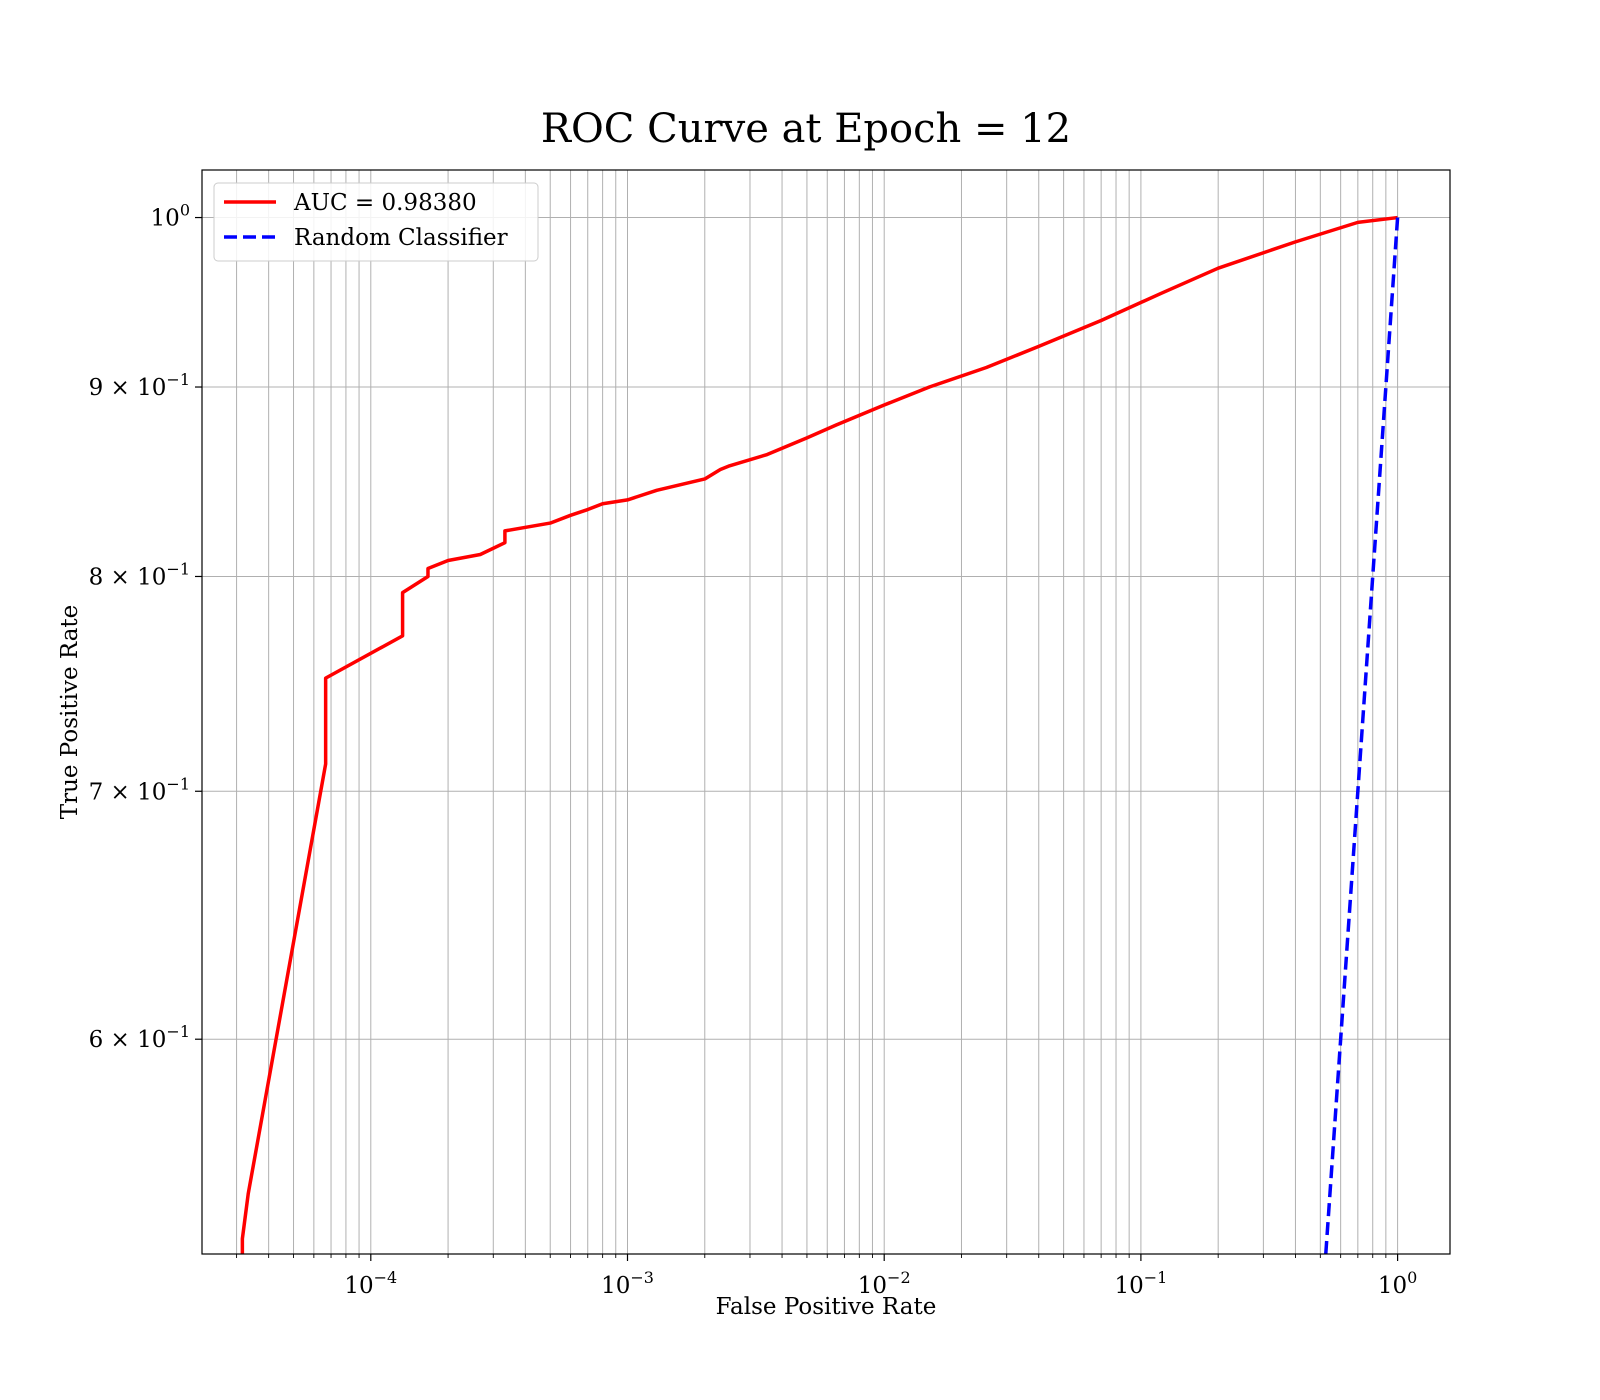  What do you see at coordinates (826, 1307) in the screenshot?
I see `x-axis-label: False Positive Rate` at bounding box center [826, 1307].